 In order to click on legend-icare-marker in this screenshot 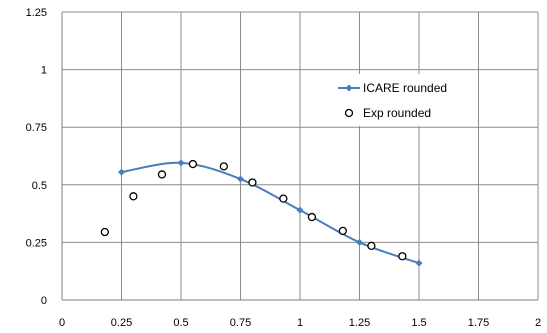, I will do `click(349, 88)`.